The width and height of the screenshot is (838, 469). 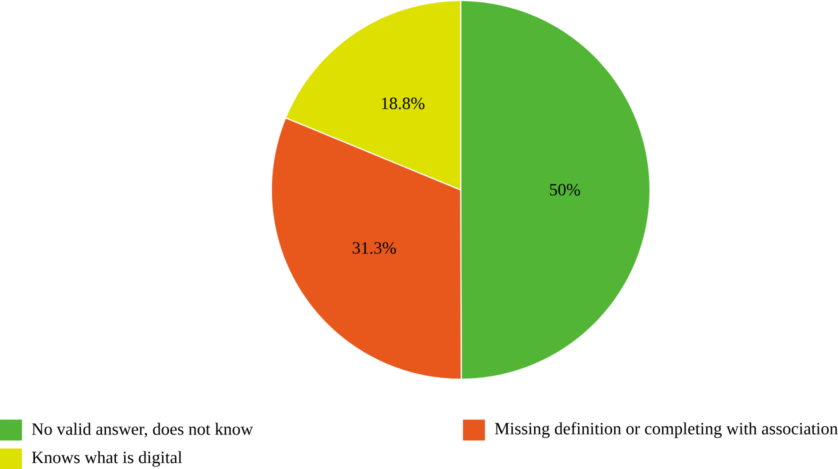 I want to click on legend-label: Knows what is digital, so click(x=107, y=458).